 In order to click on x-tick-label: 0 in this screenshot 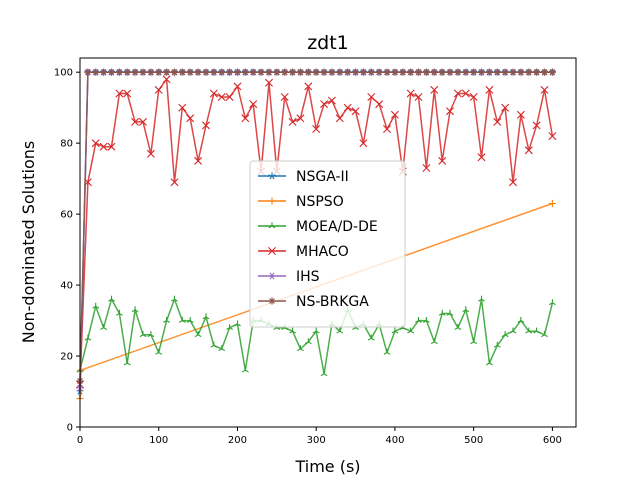, I will do `click(80, 440)`.